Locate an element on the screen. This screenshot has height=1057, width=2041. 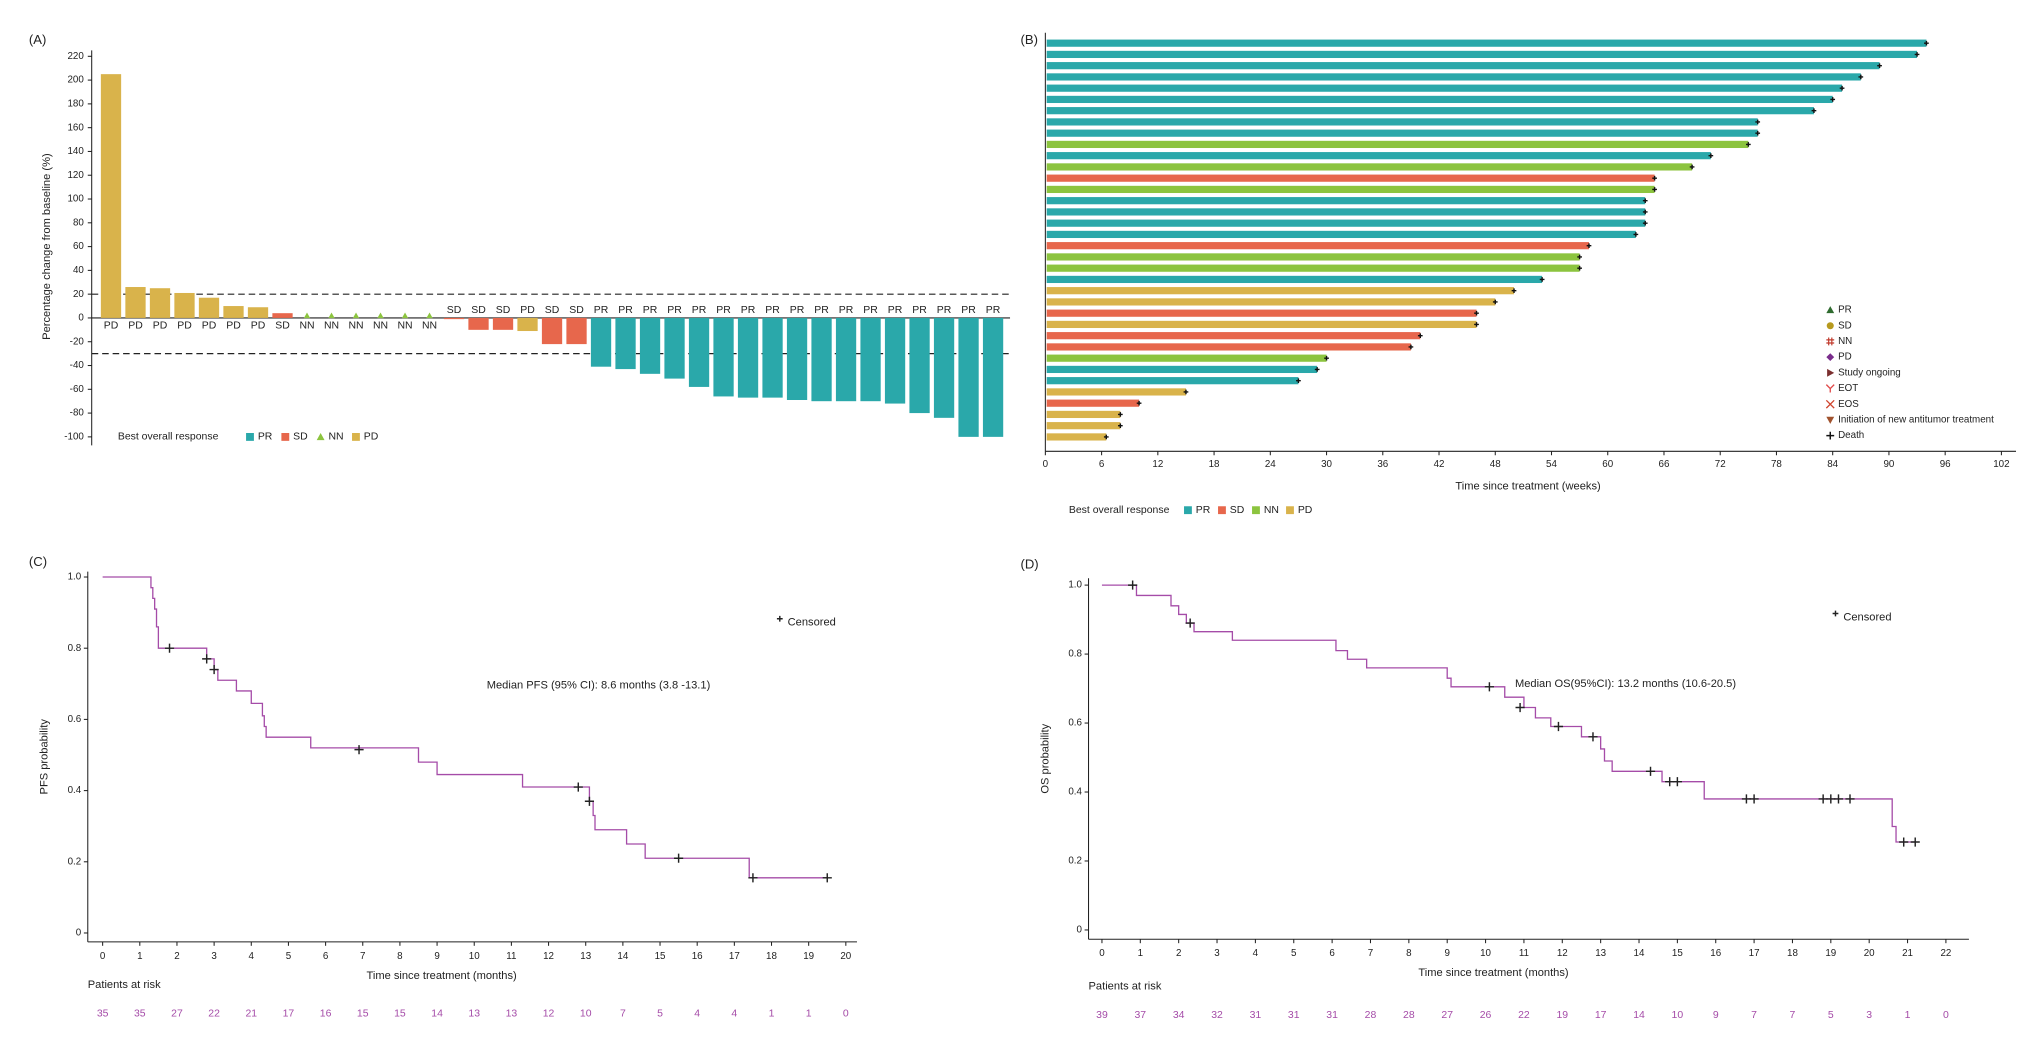
x-axis-title: Time since treatment (weeks) is located at coordinates (1528, 487).